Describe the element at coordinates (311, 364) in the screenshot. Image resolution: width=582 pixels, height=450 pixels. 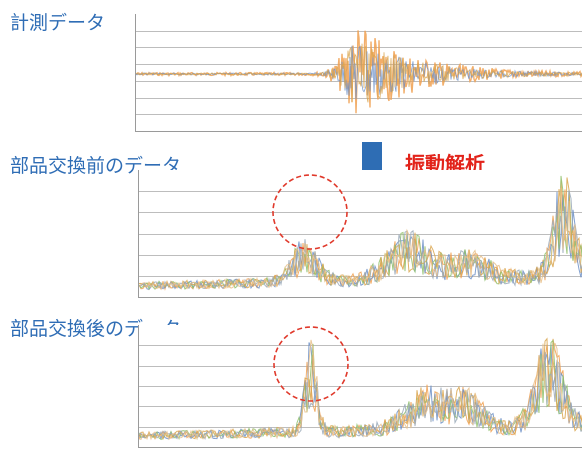
I see `highlight-circle-after` at that location.